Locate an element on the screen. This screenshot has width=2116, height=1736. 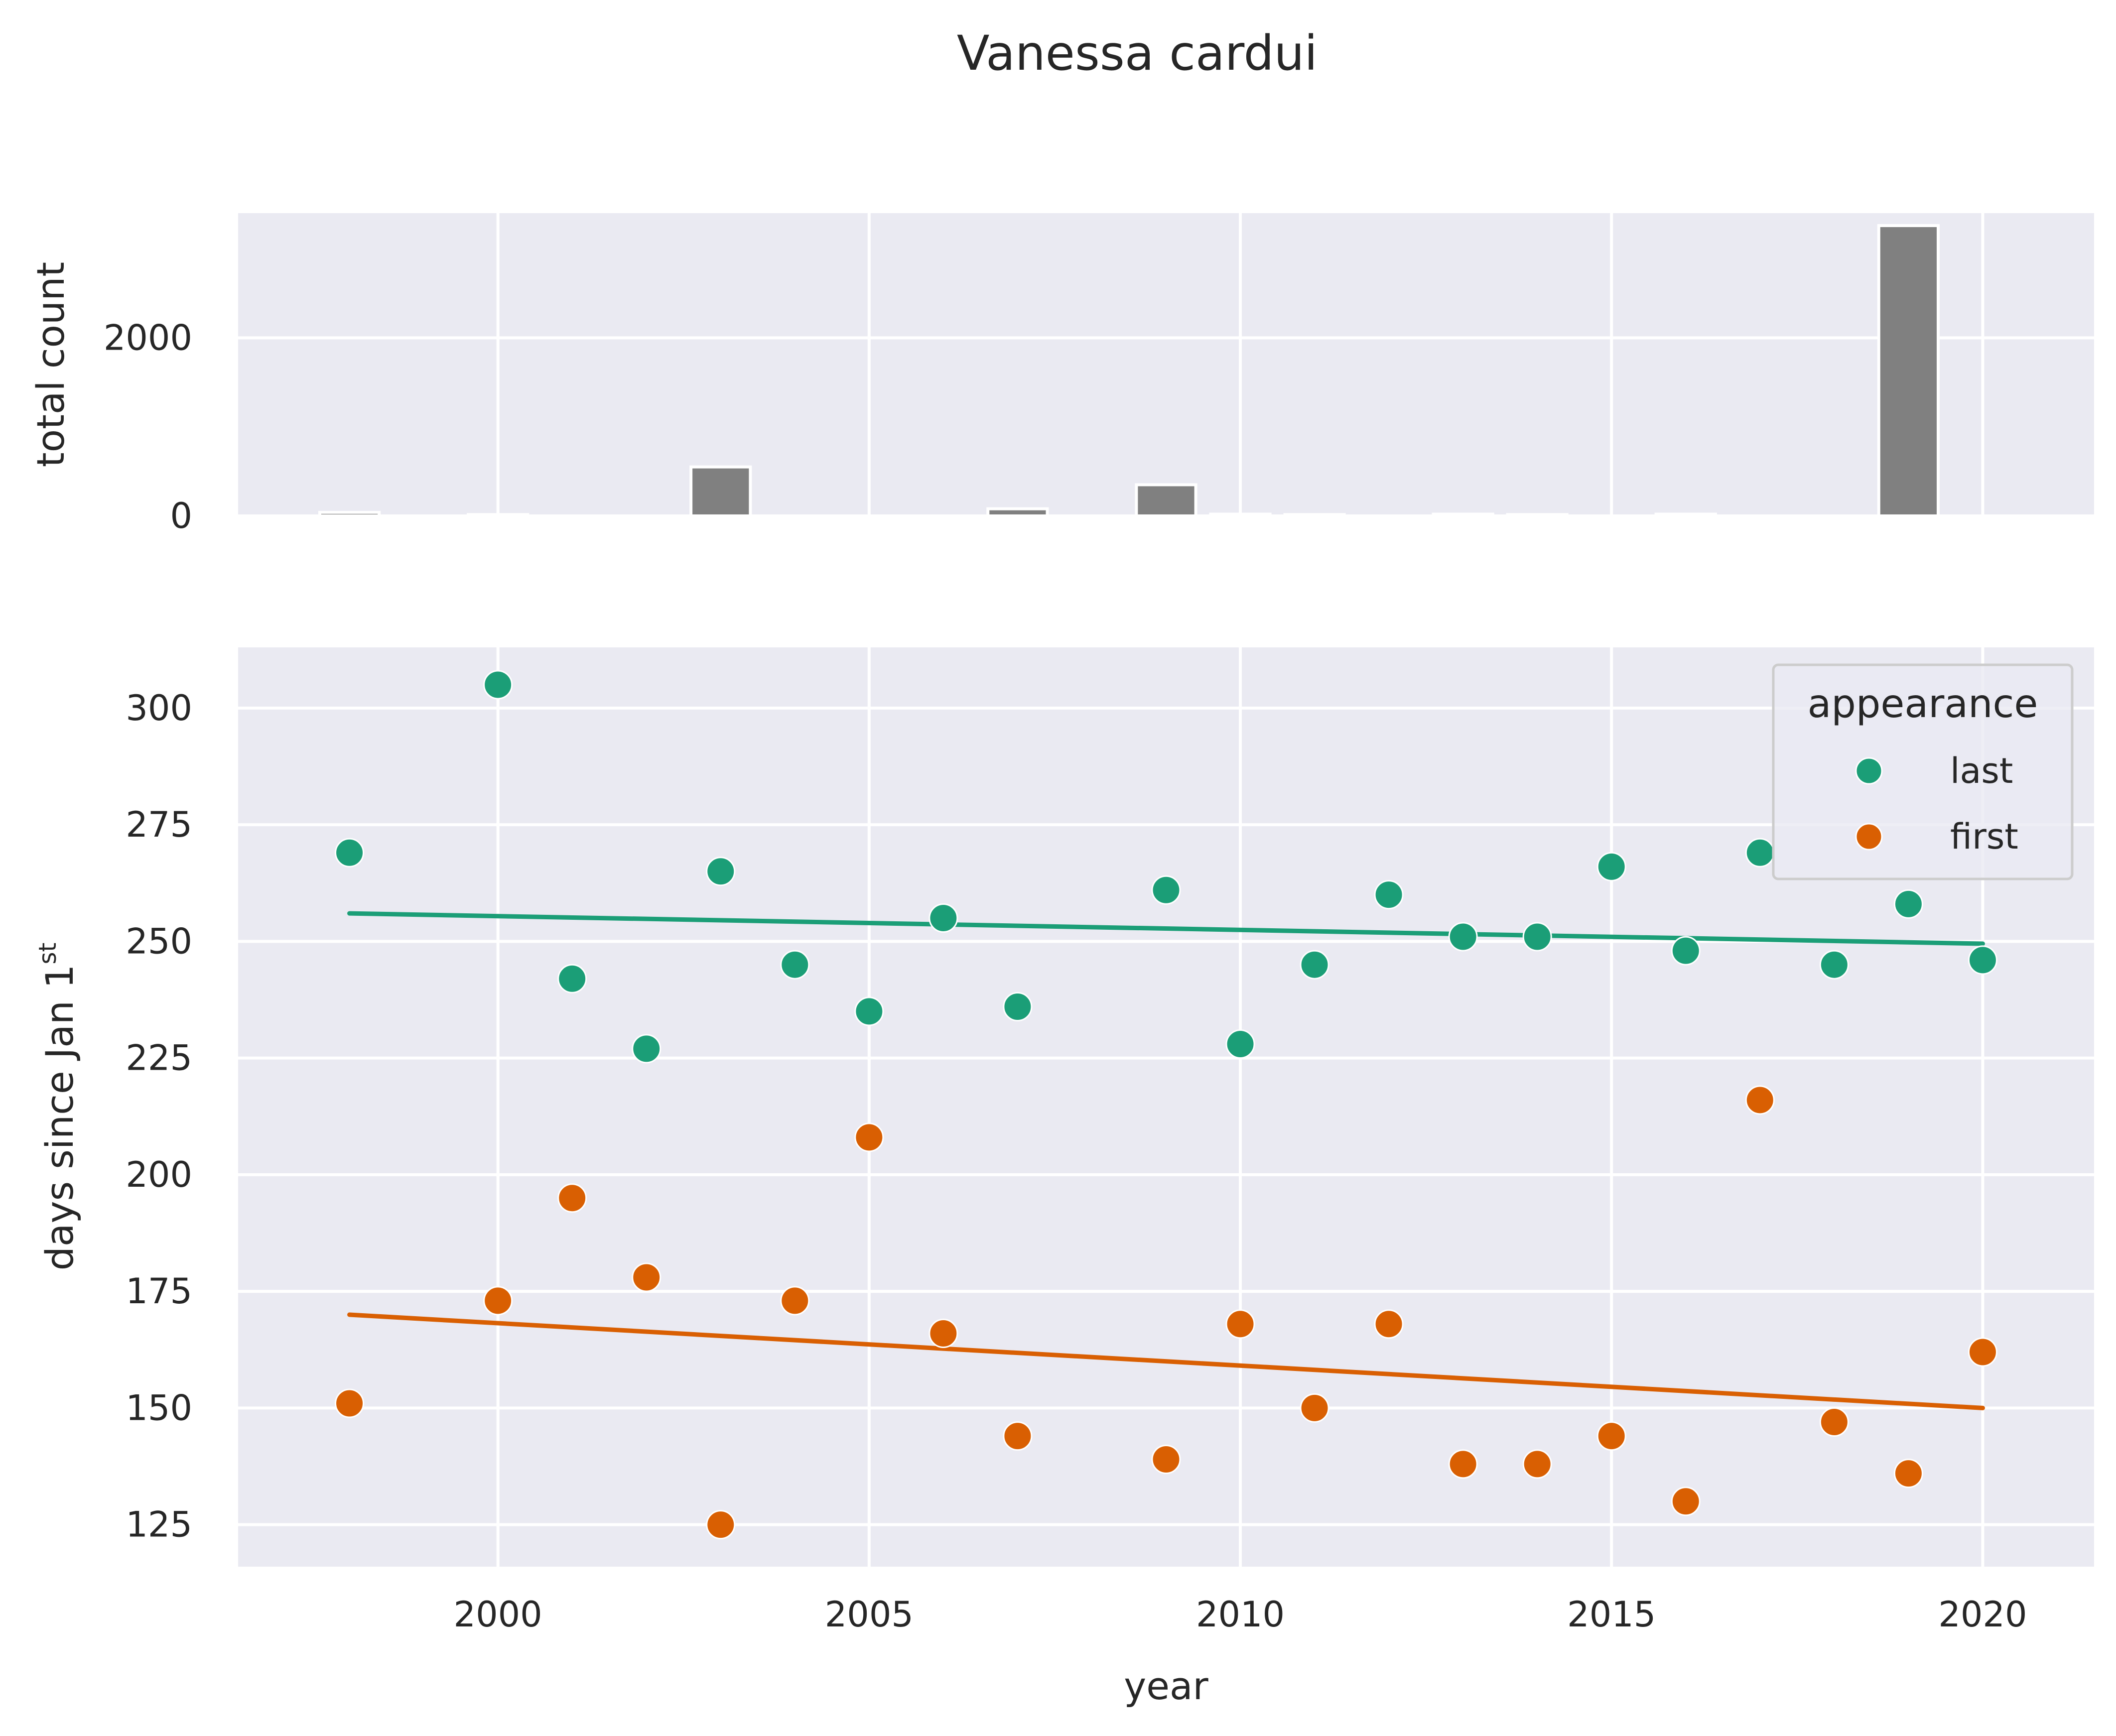
x-tick-label: 2020 is located at coordinates (1982, 1614).